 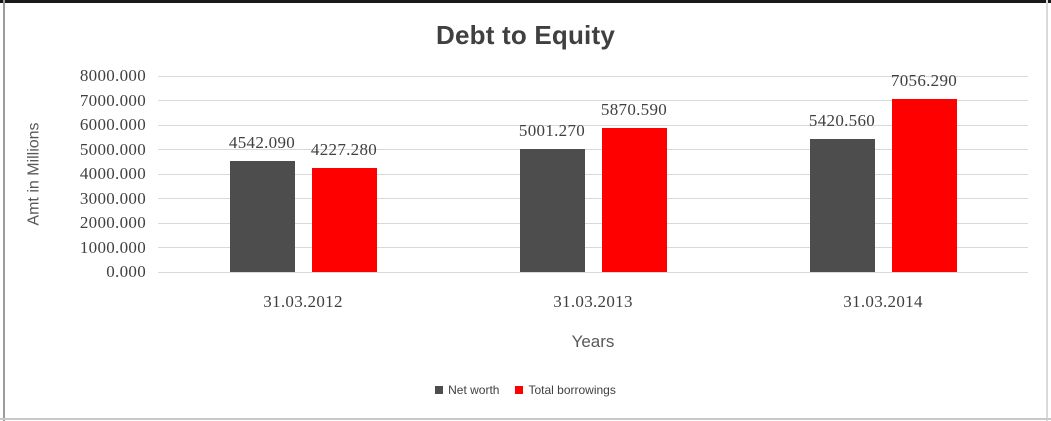 I want to click on y-axis-tick-label: 2000.000, so click(x=112, y=222).